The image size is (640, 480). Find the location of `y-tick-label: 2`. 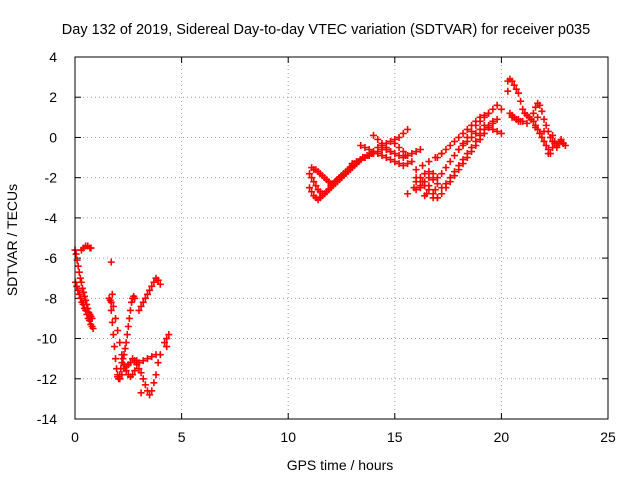

y-tick-label: 2 is located at coordinates (53, 97).